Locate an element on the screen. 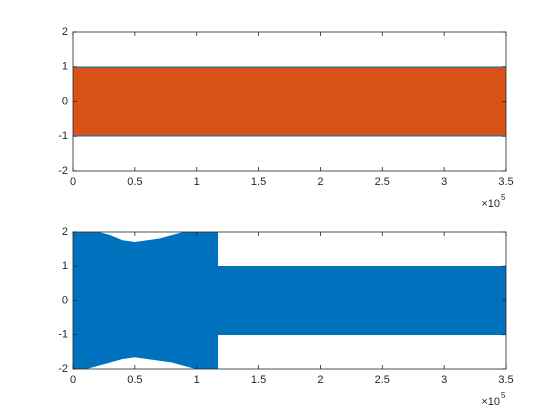 The width and height of the screenshot is (560, 420). plot-area is located at coordinates (289, 101).